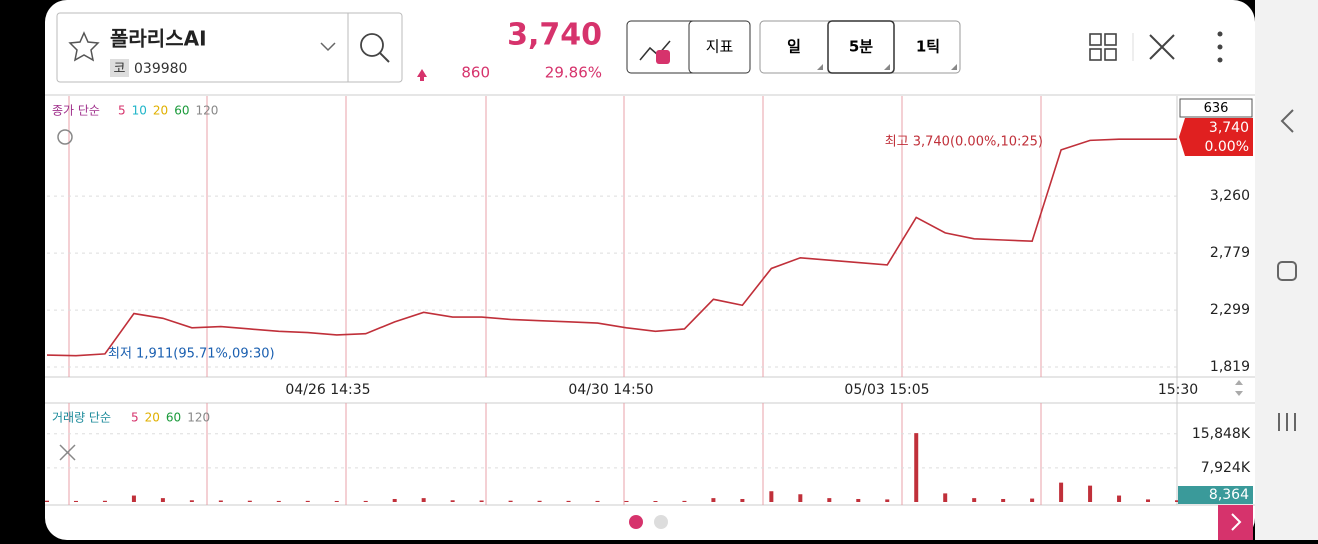 This screenshot has width=1318, height=544. Describe the element at coordinates (139, 111) in the screenshot. I see `legend-item: 10` at that location.